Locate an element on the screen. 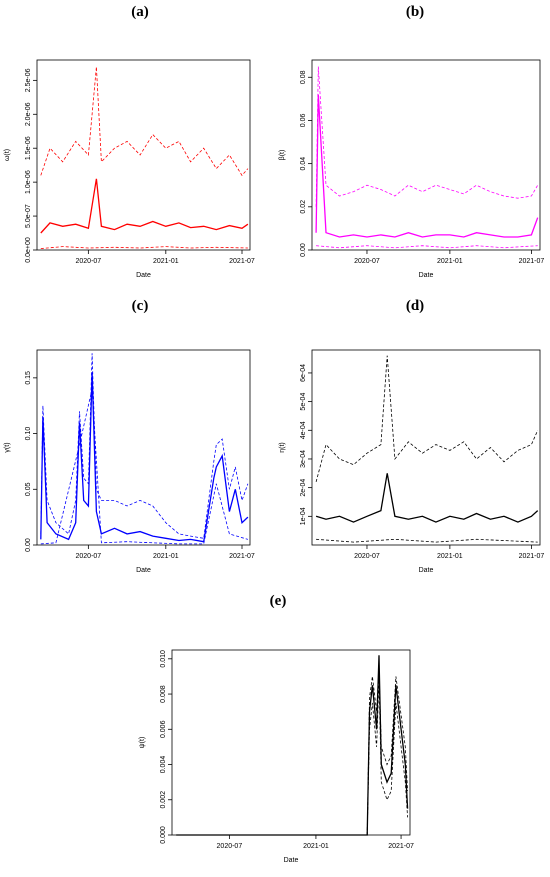 This screenshot has height=877, width=550. y-tick-label: 0.10 is located at coordinates (28, 434).